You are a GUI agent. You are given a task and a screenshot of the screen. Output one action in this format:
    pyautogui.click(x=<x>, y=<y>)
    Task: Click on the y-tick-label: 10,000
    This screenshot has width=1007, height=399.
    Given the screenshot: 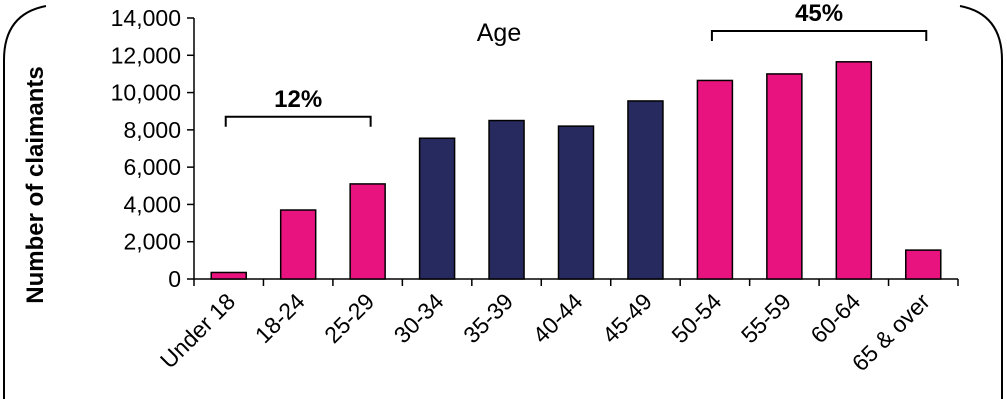 What is the action you would take?
    pyautogui.click(x=146, y=93)
    